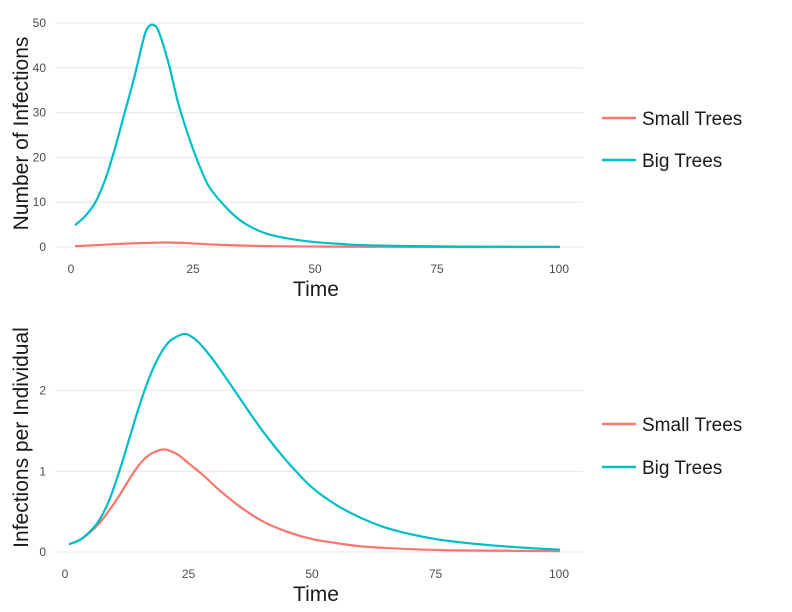  Describe the element at coordinates (42, 391) in the screenshot. I see `chart-2-ytick-label: 2` at that location.